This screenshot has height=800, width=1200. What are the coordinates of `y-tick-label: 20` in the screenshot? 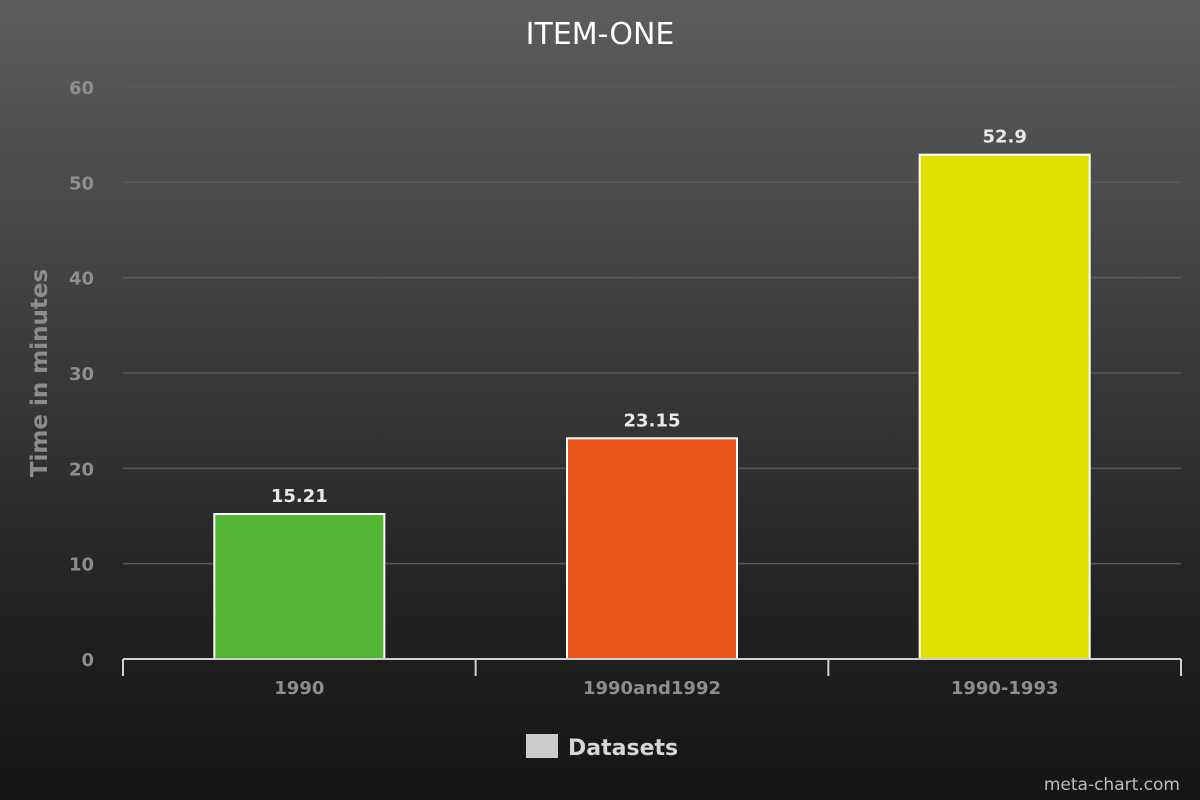 It's located at (81, 469).